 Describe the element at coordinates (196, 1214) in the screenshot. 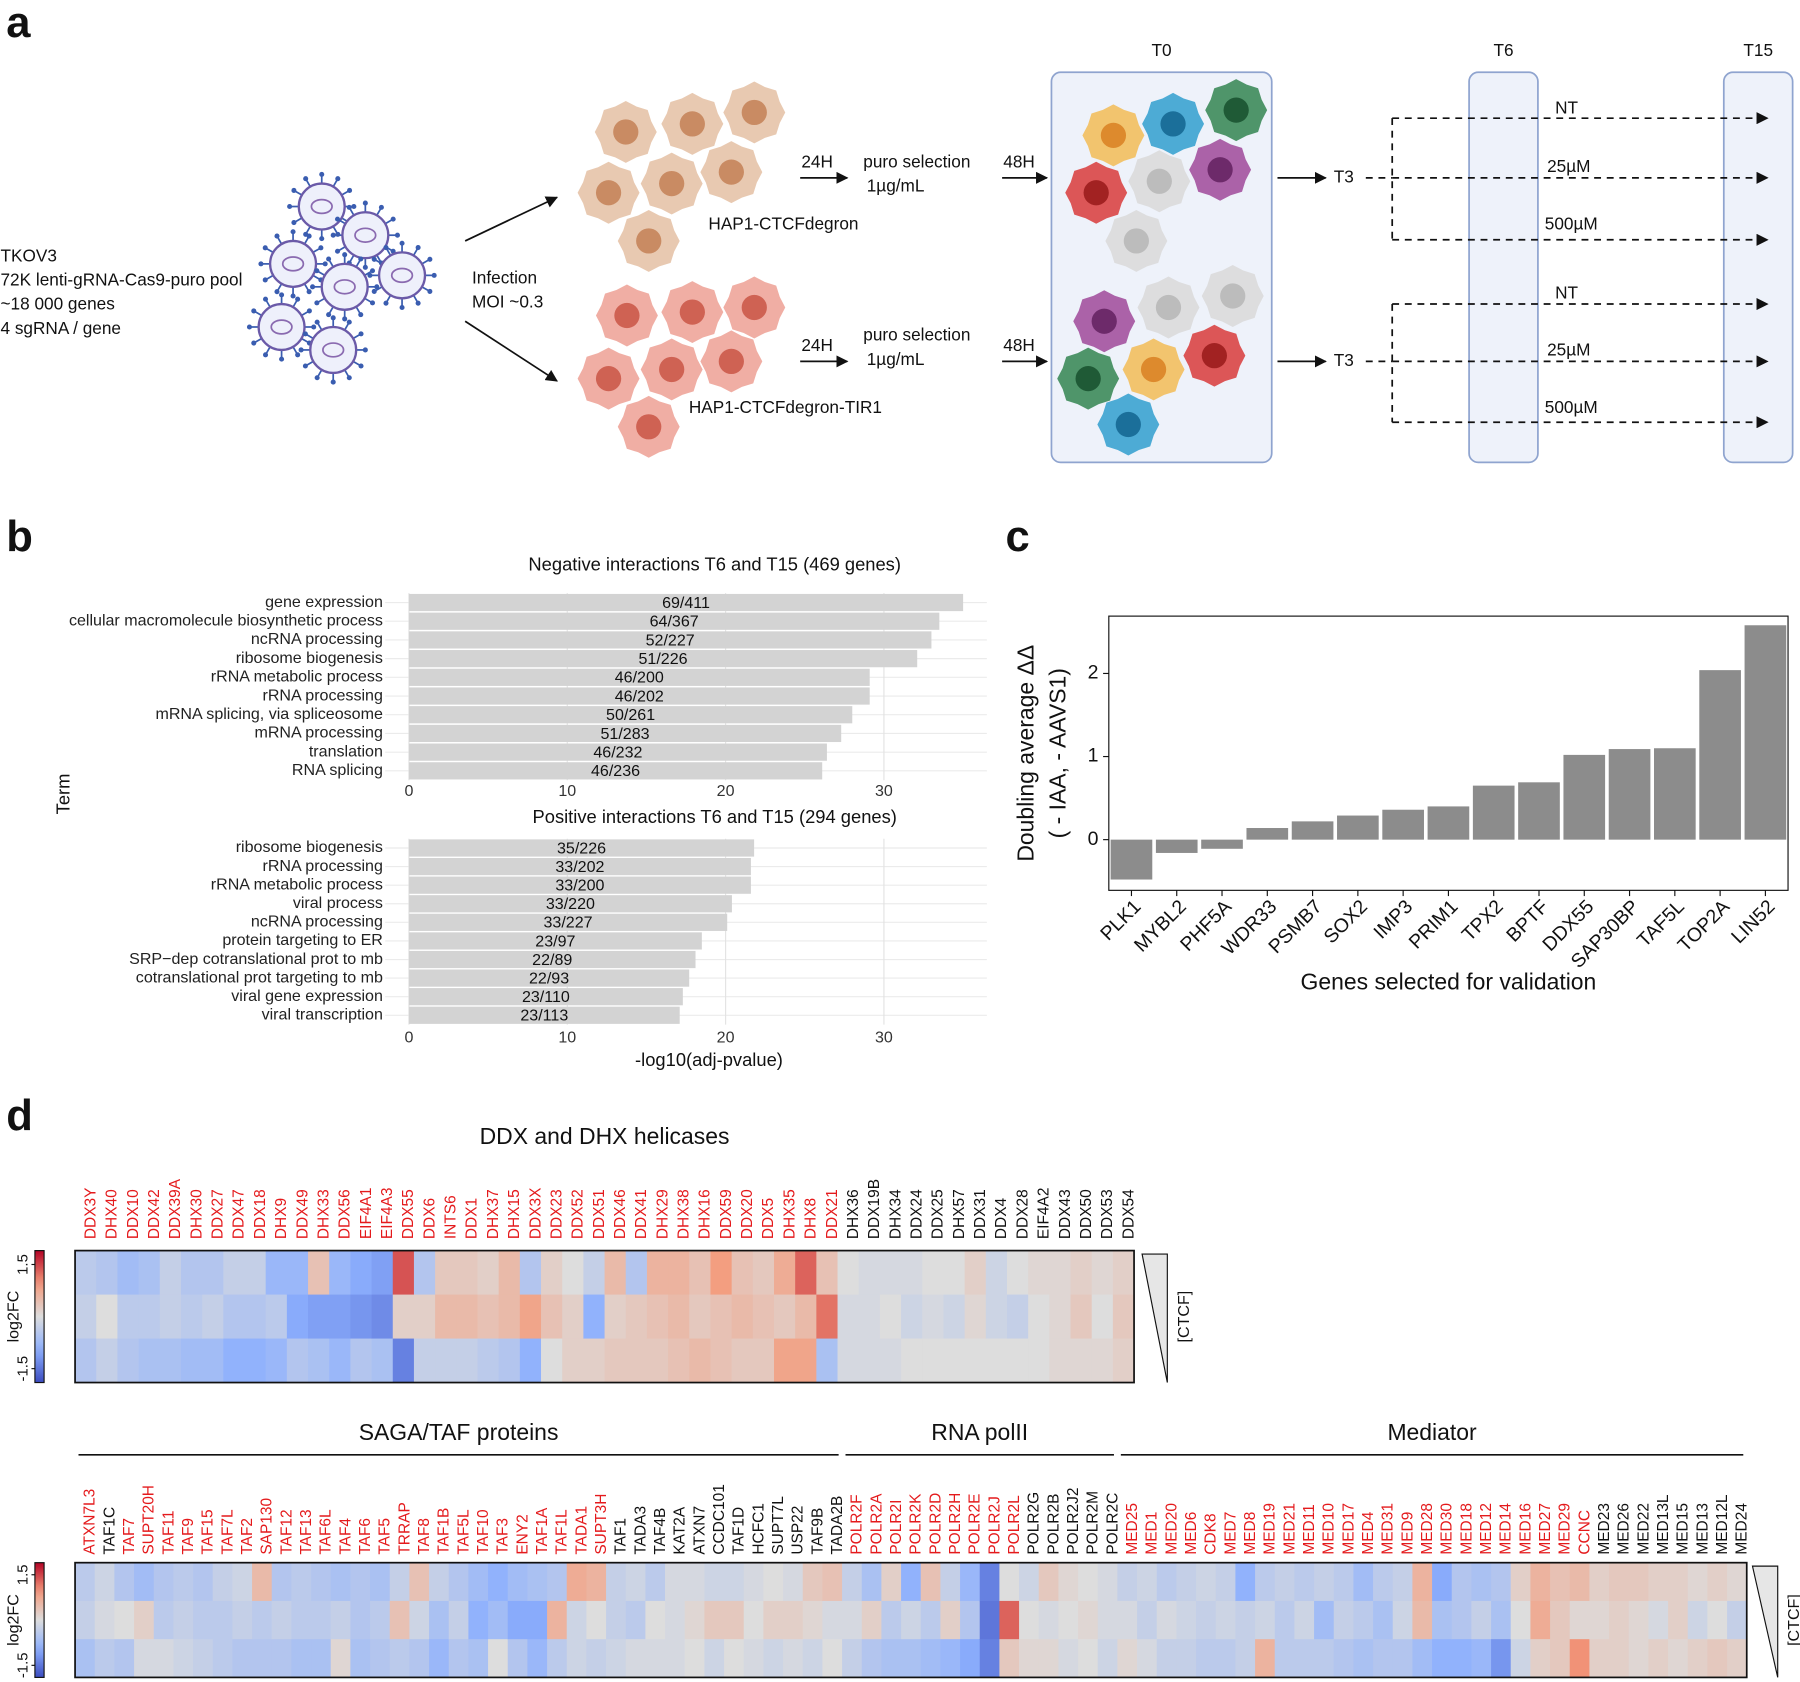

I see `column-label: DHX30` at that location.